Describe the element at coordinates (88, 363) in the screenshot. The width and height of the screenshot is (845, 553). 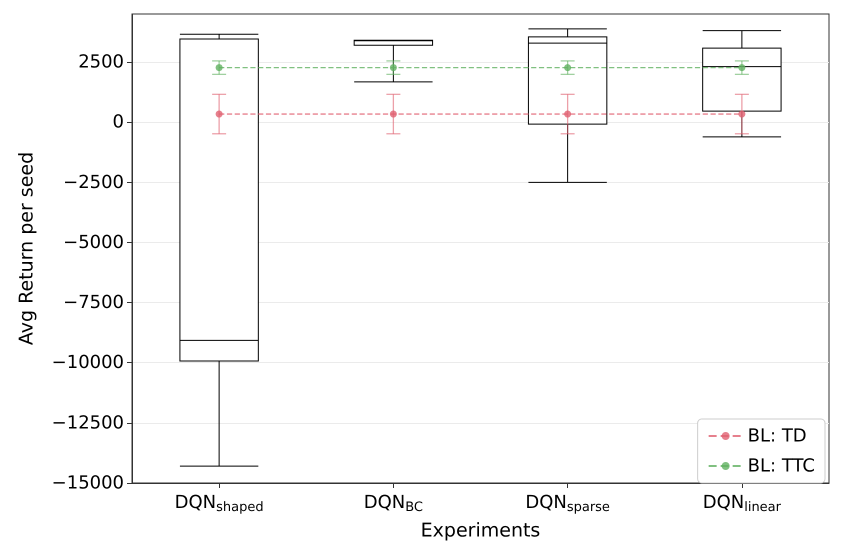
I see `y-tick-label: −10000` at that location.